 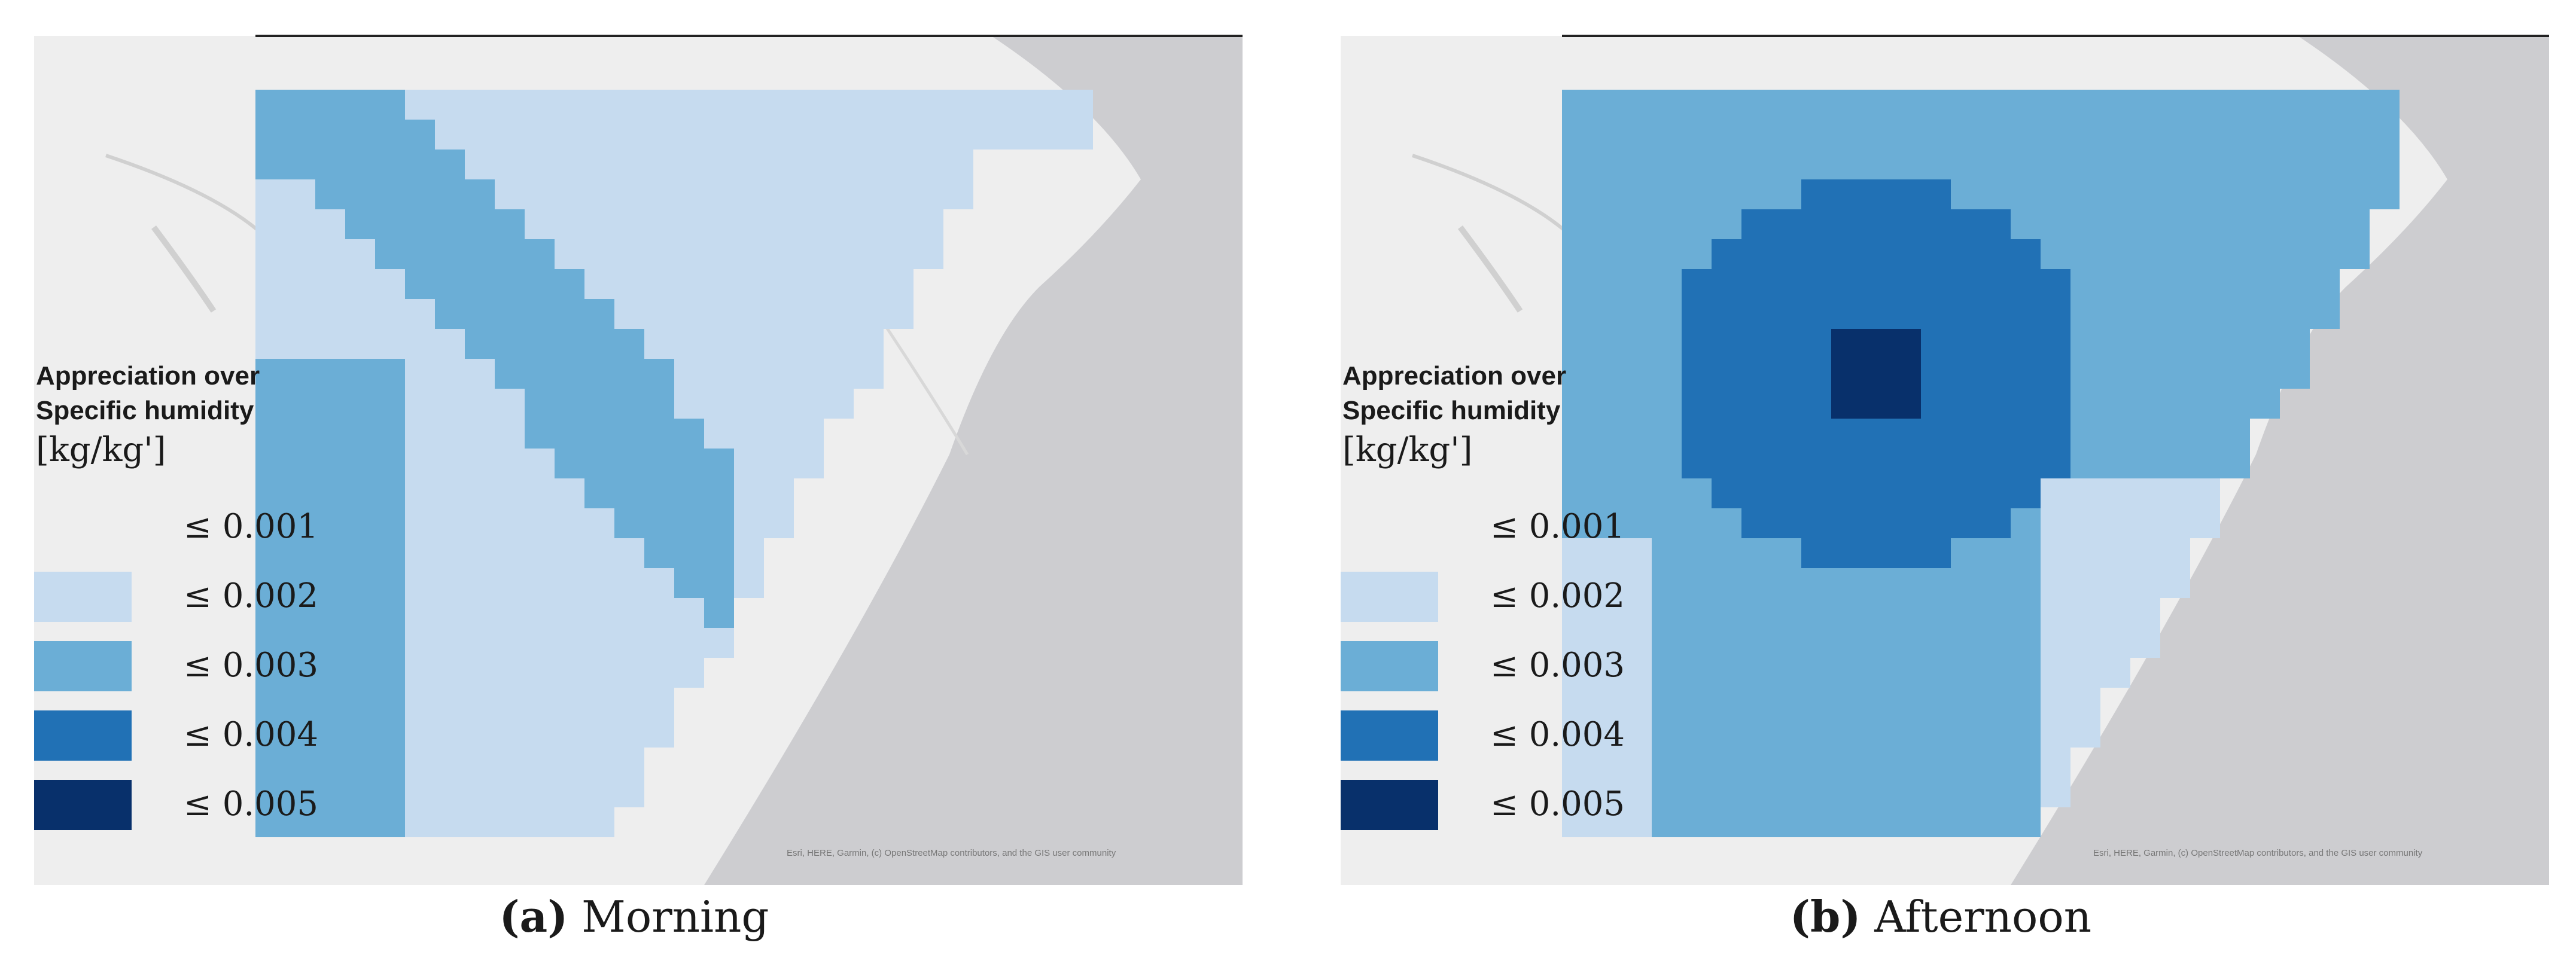 What do you see at coordinates (634, 916) in the screenshot?
I see `caption: (a) Morning` at bounding box center [634, 916].